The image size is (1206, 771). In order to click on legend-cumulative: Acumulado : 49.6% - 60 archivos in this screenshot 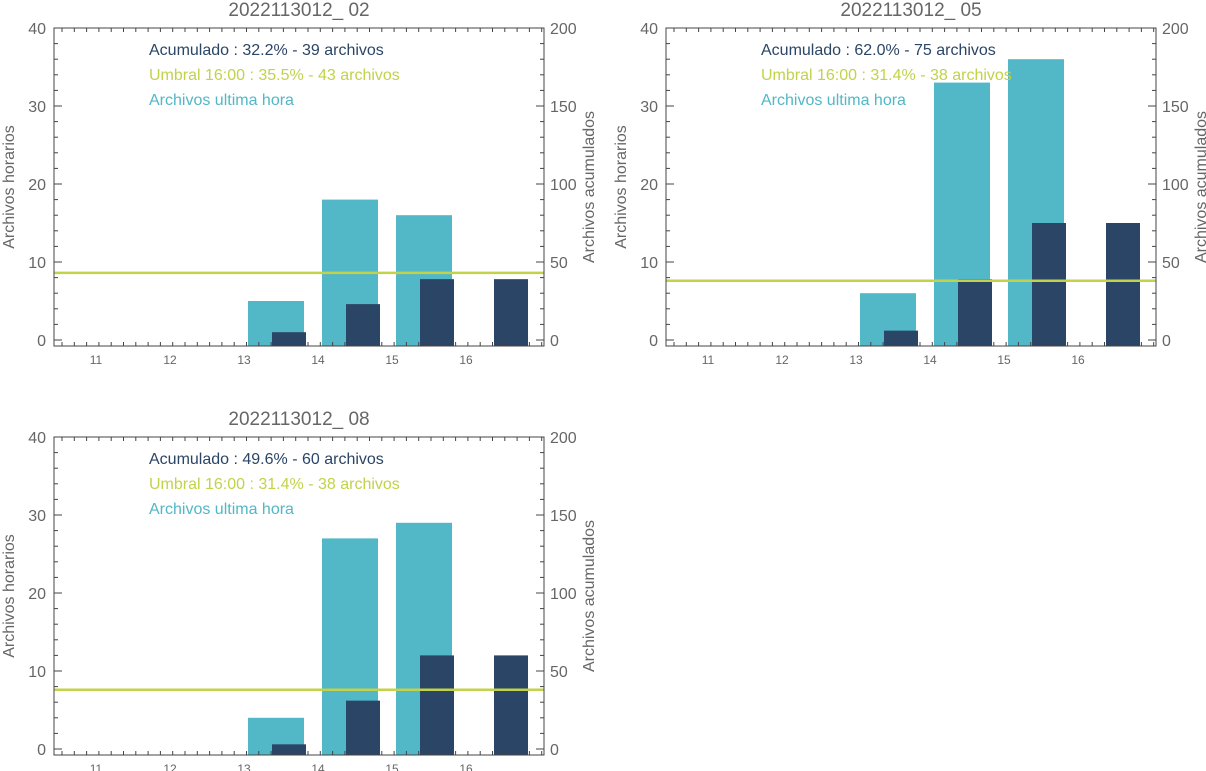, I will do `click(266, 459)`.